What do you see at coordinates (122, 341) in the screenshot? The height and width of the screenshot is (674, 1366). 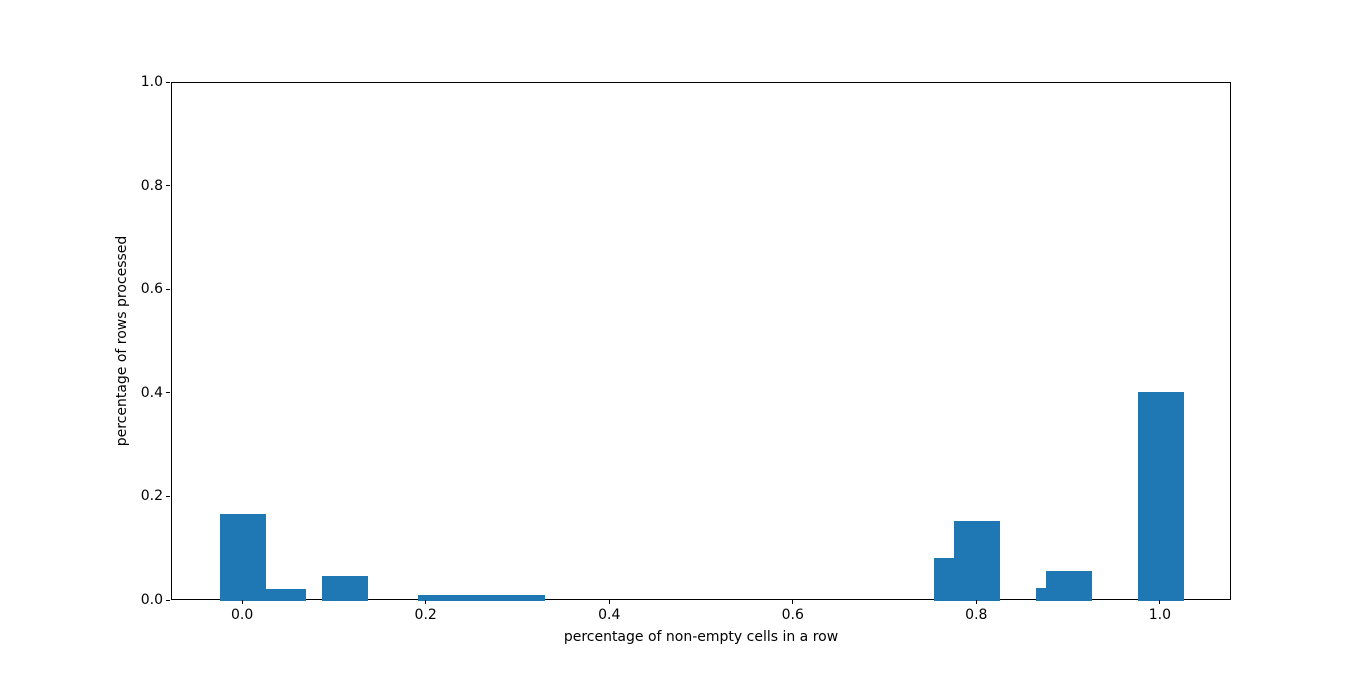 I see `y-axis-label: percentage of rows processed` at bounding box center [122, 341].